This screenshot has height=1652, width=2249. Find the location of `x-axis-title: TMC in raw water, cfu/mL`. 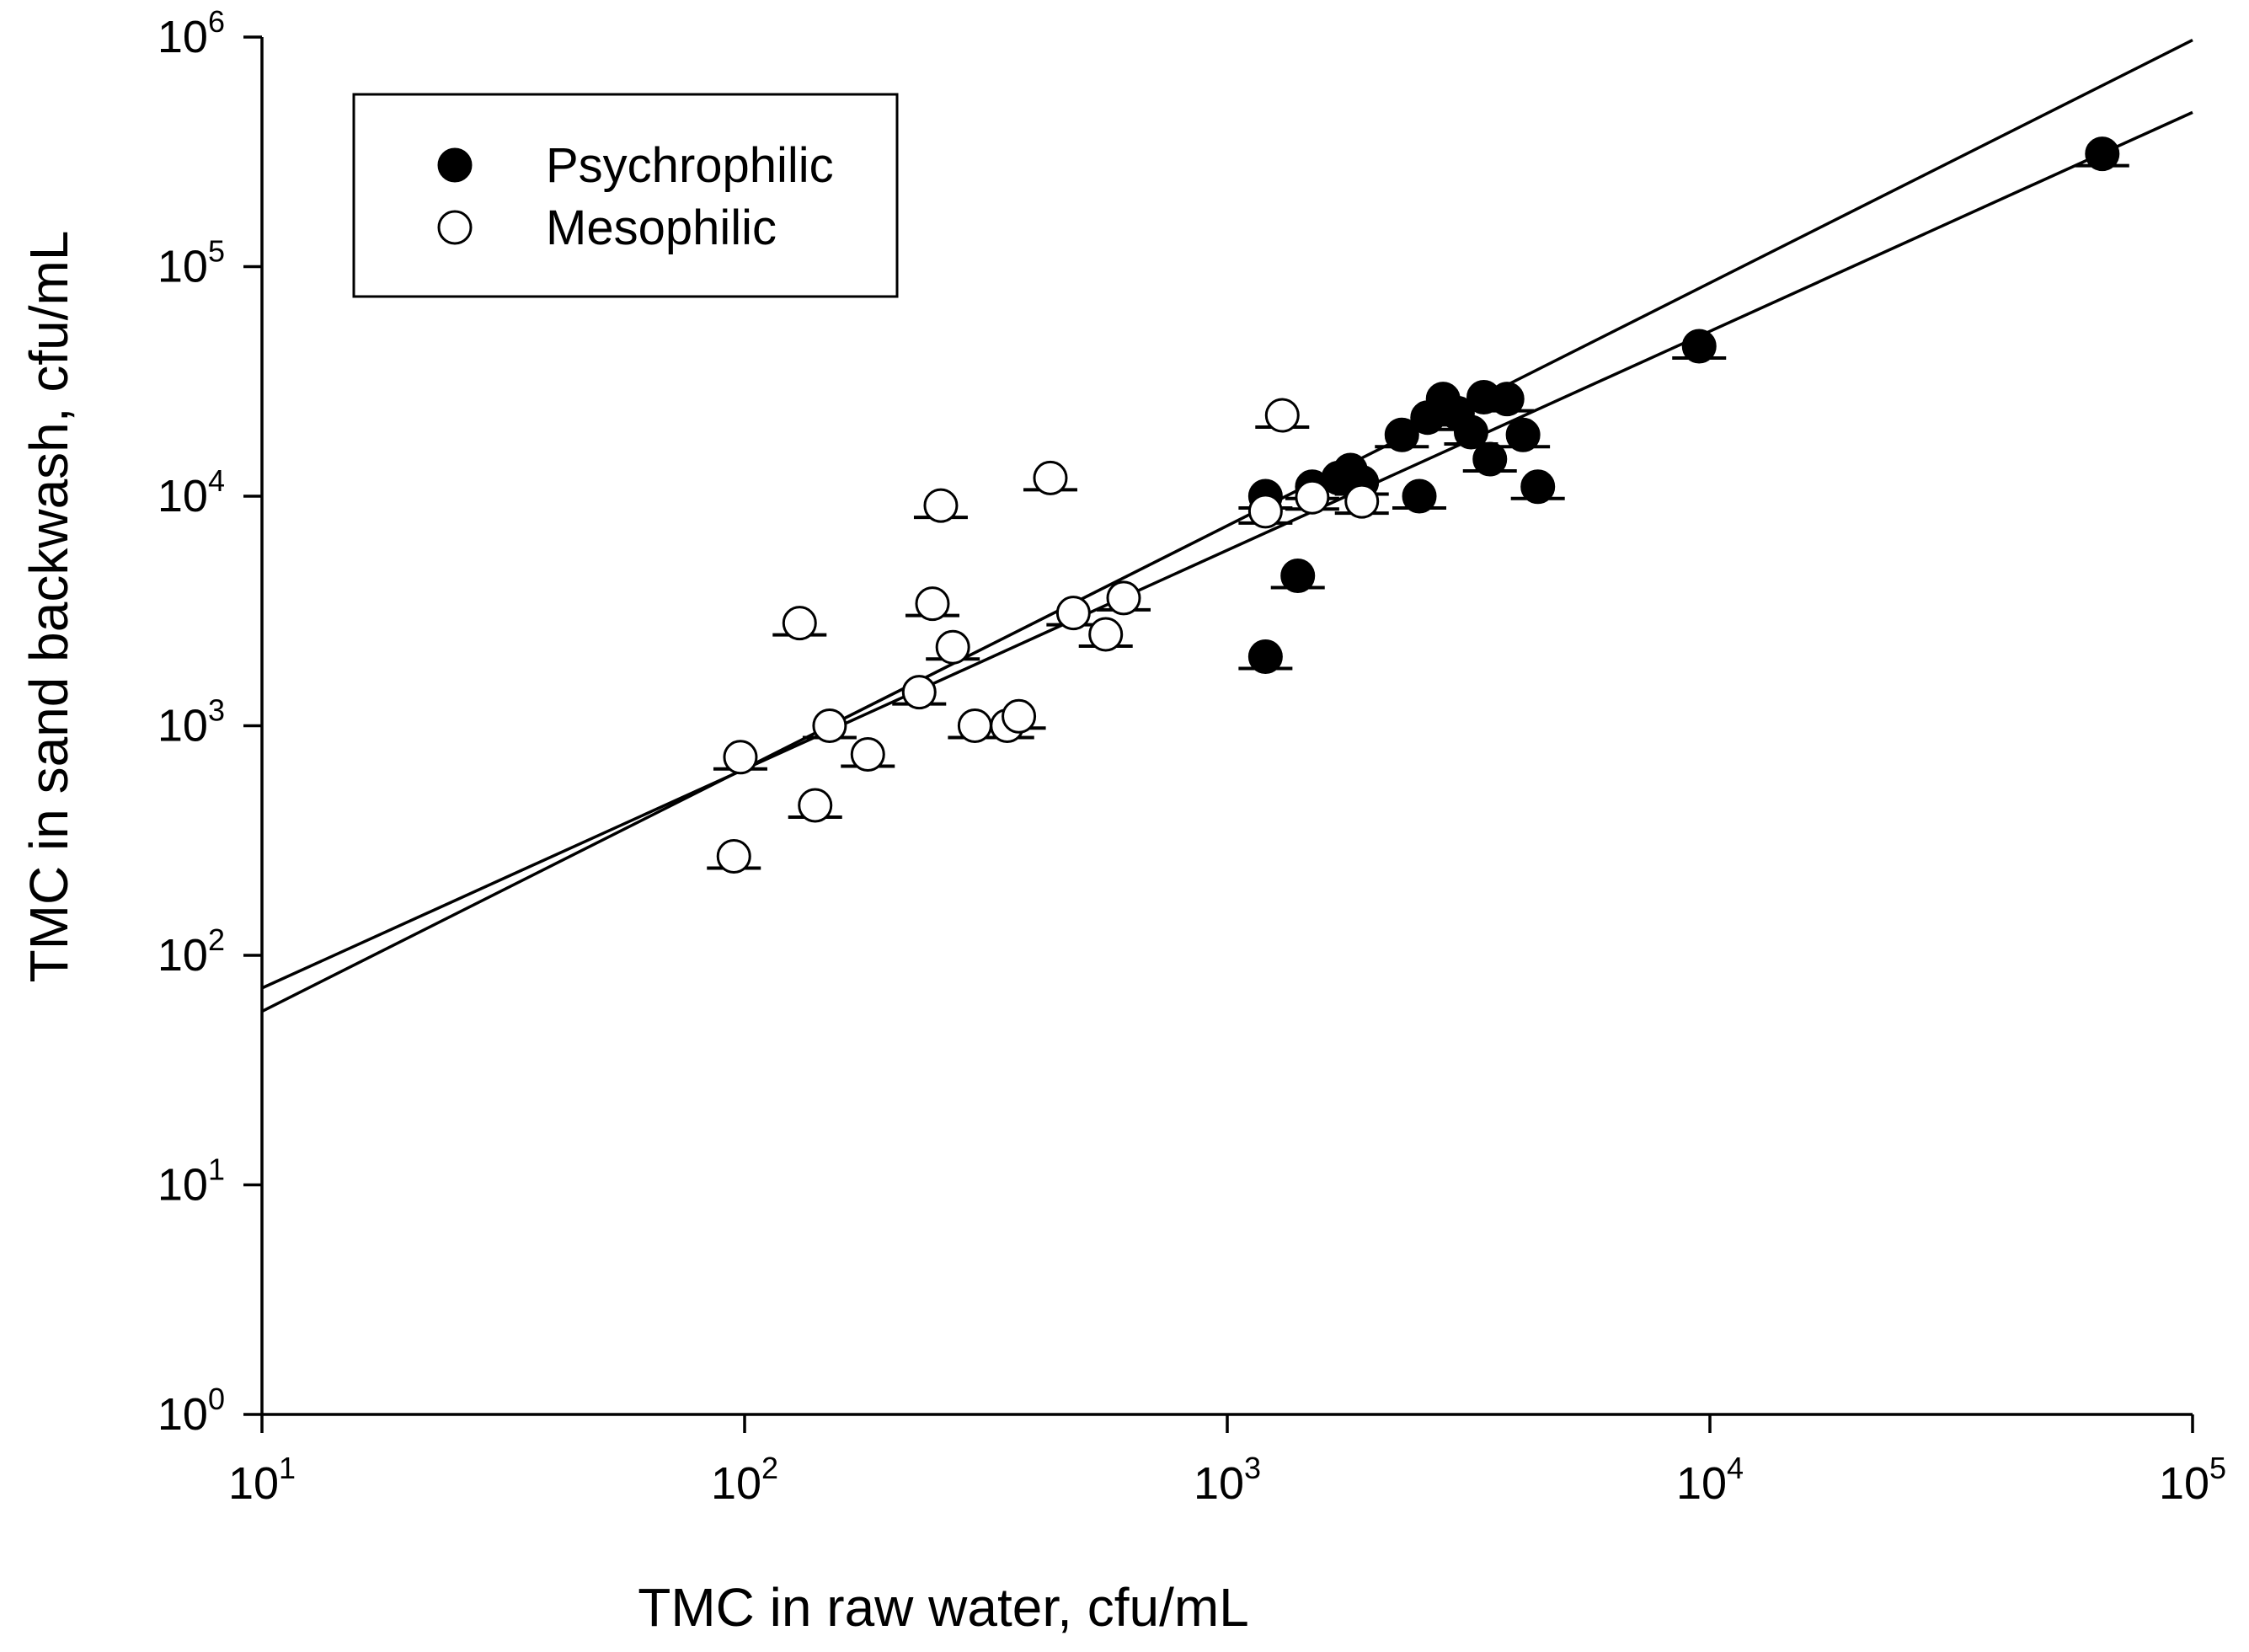

x-axis-title: TMC in raw water, cfu/mL is located at coordinates (943, 1607).